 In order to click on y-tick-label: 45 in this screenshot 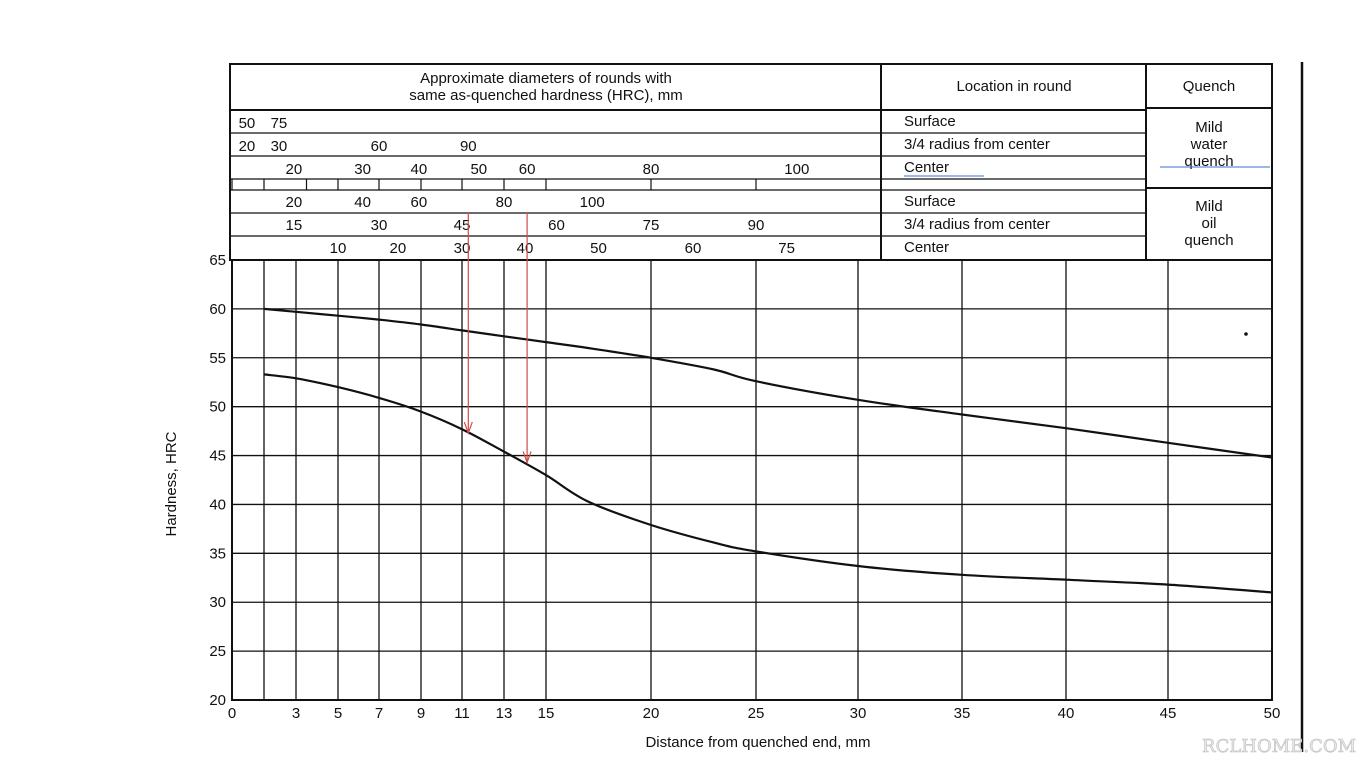, I will do `click(217, 456)`.